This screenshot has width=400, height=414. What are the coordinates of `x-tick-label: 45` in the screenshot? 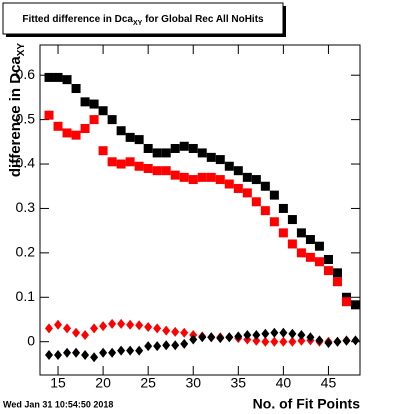 It's located at (329, 383).